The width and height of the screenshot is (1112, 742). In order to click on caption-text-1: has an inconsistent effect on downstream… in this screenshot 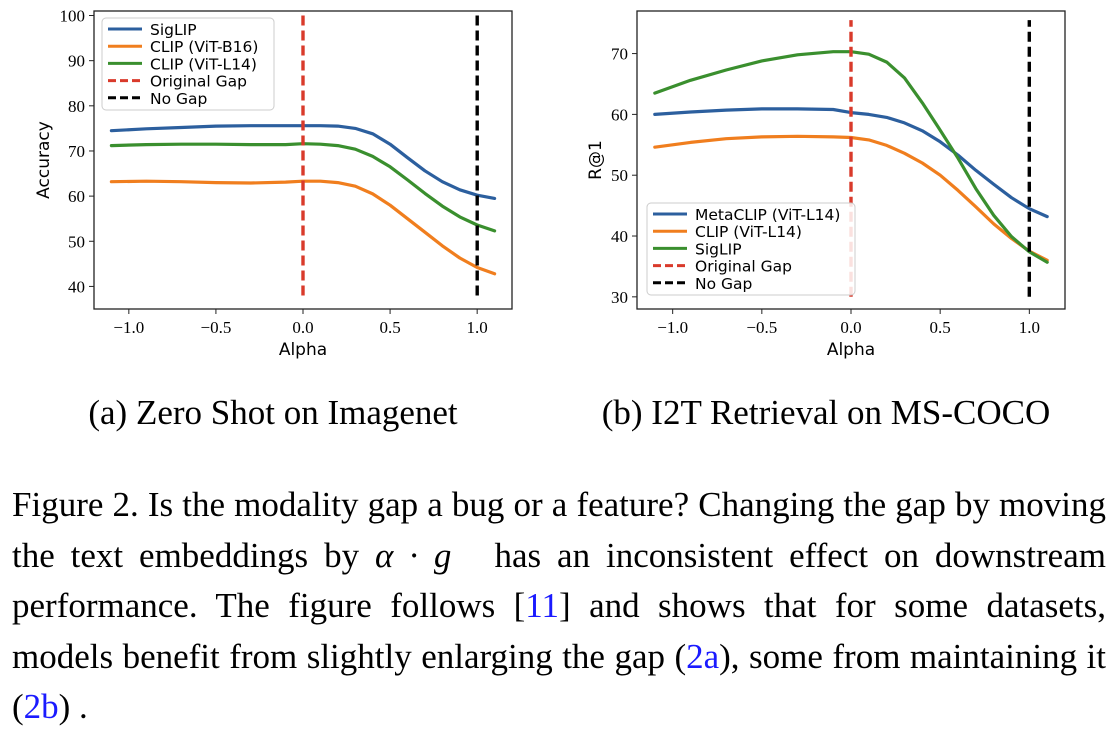, I will do `click(559, 580)`.